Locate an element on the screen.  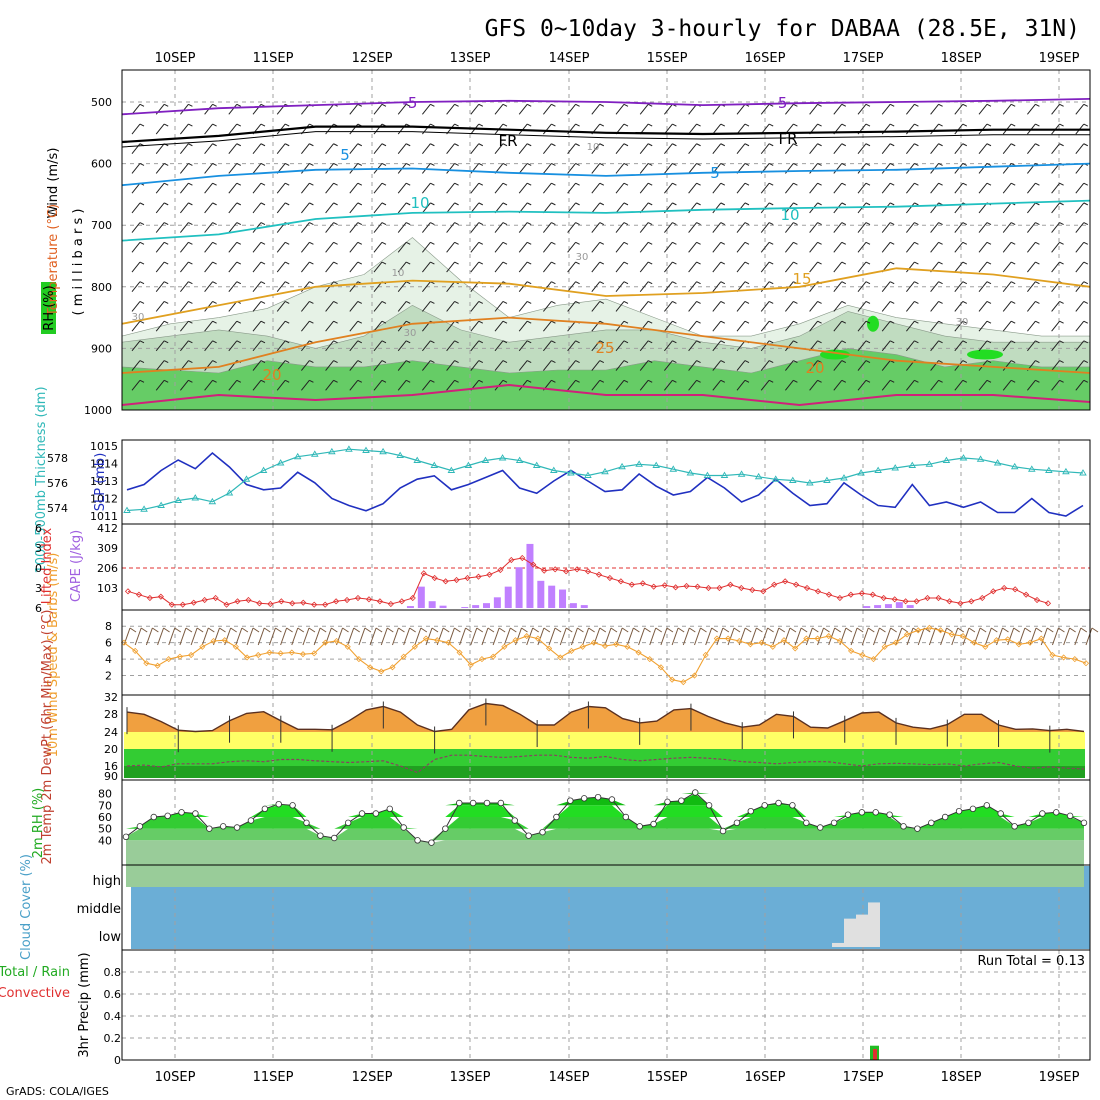
y-tick-cape-412: 412 is located at coordinates (107, 528).